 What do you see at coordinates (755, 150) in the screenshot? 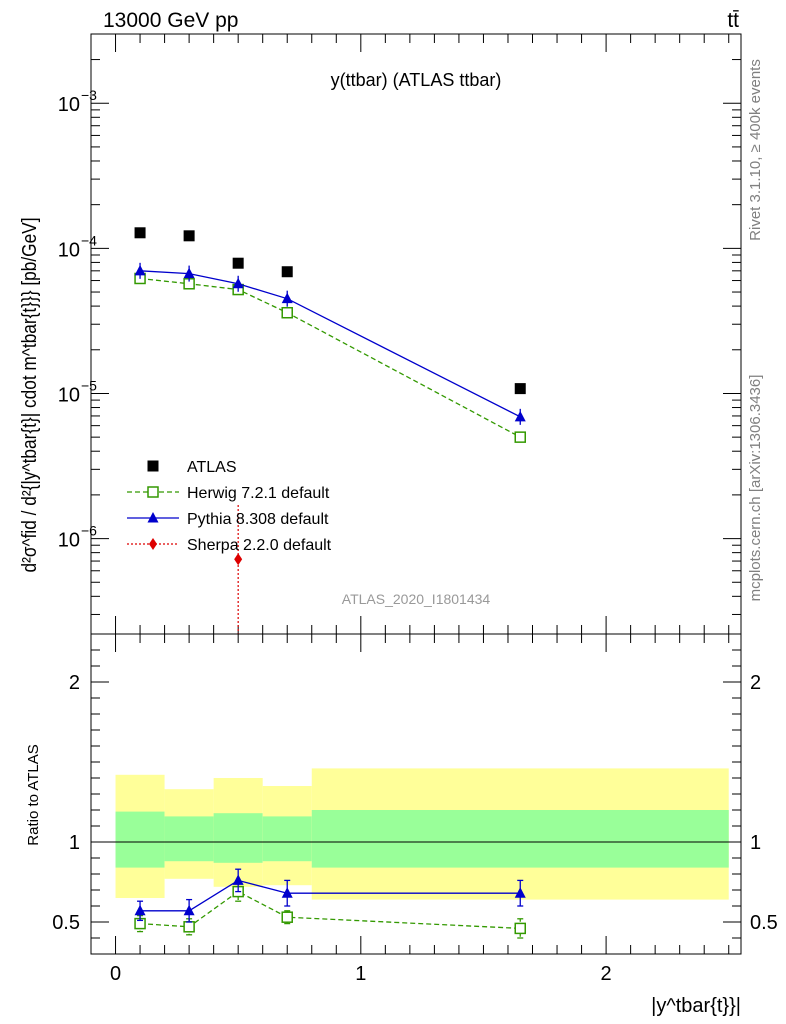
I see `rivet-version-label: Rivet 3.1.10, ≥ 400k events` at bounding box center [755, 150].